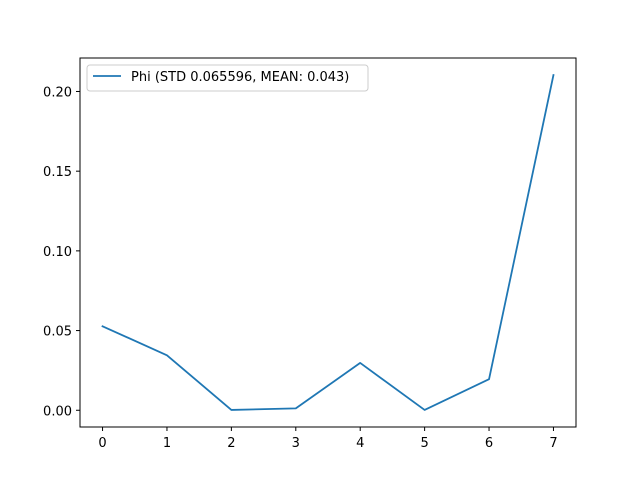  I want to click on x-tick-label: 2, so click(231, 443).